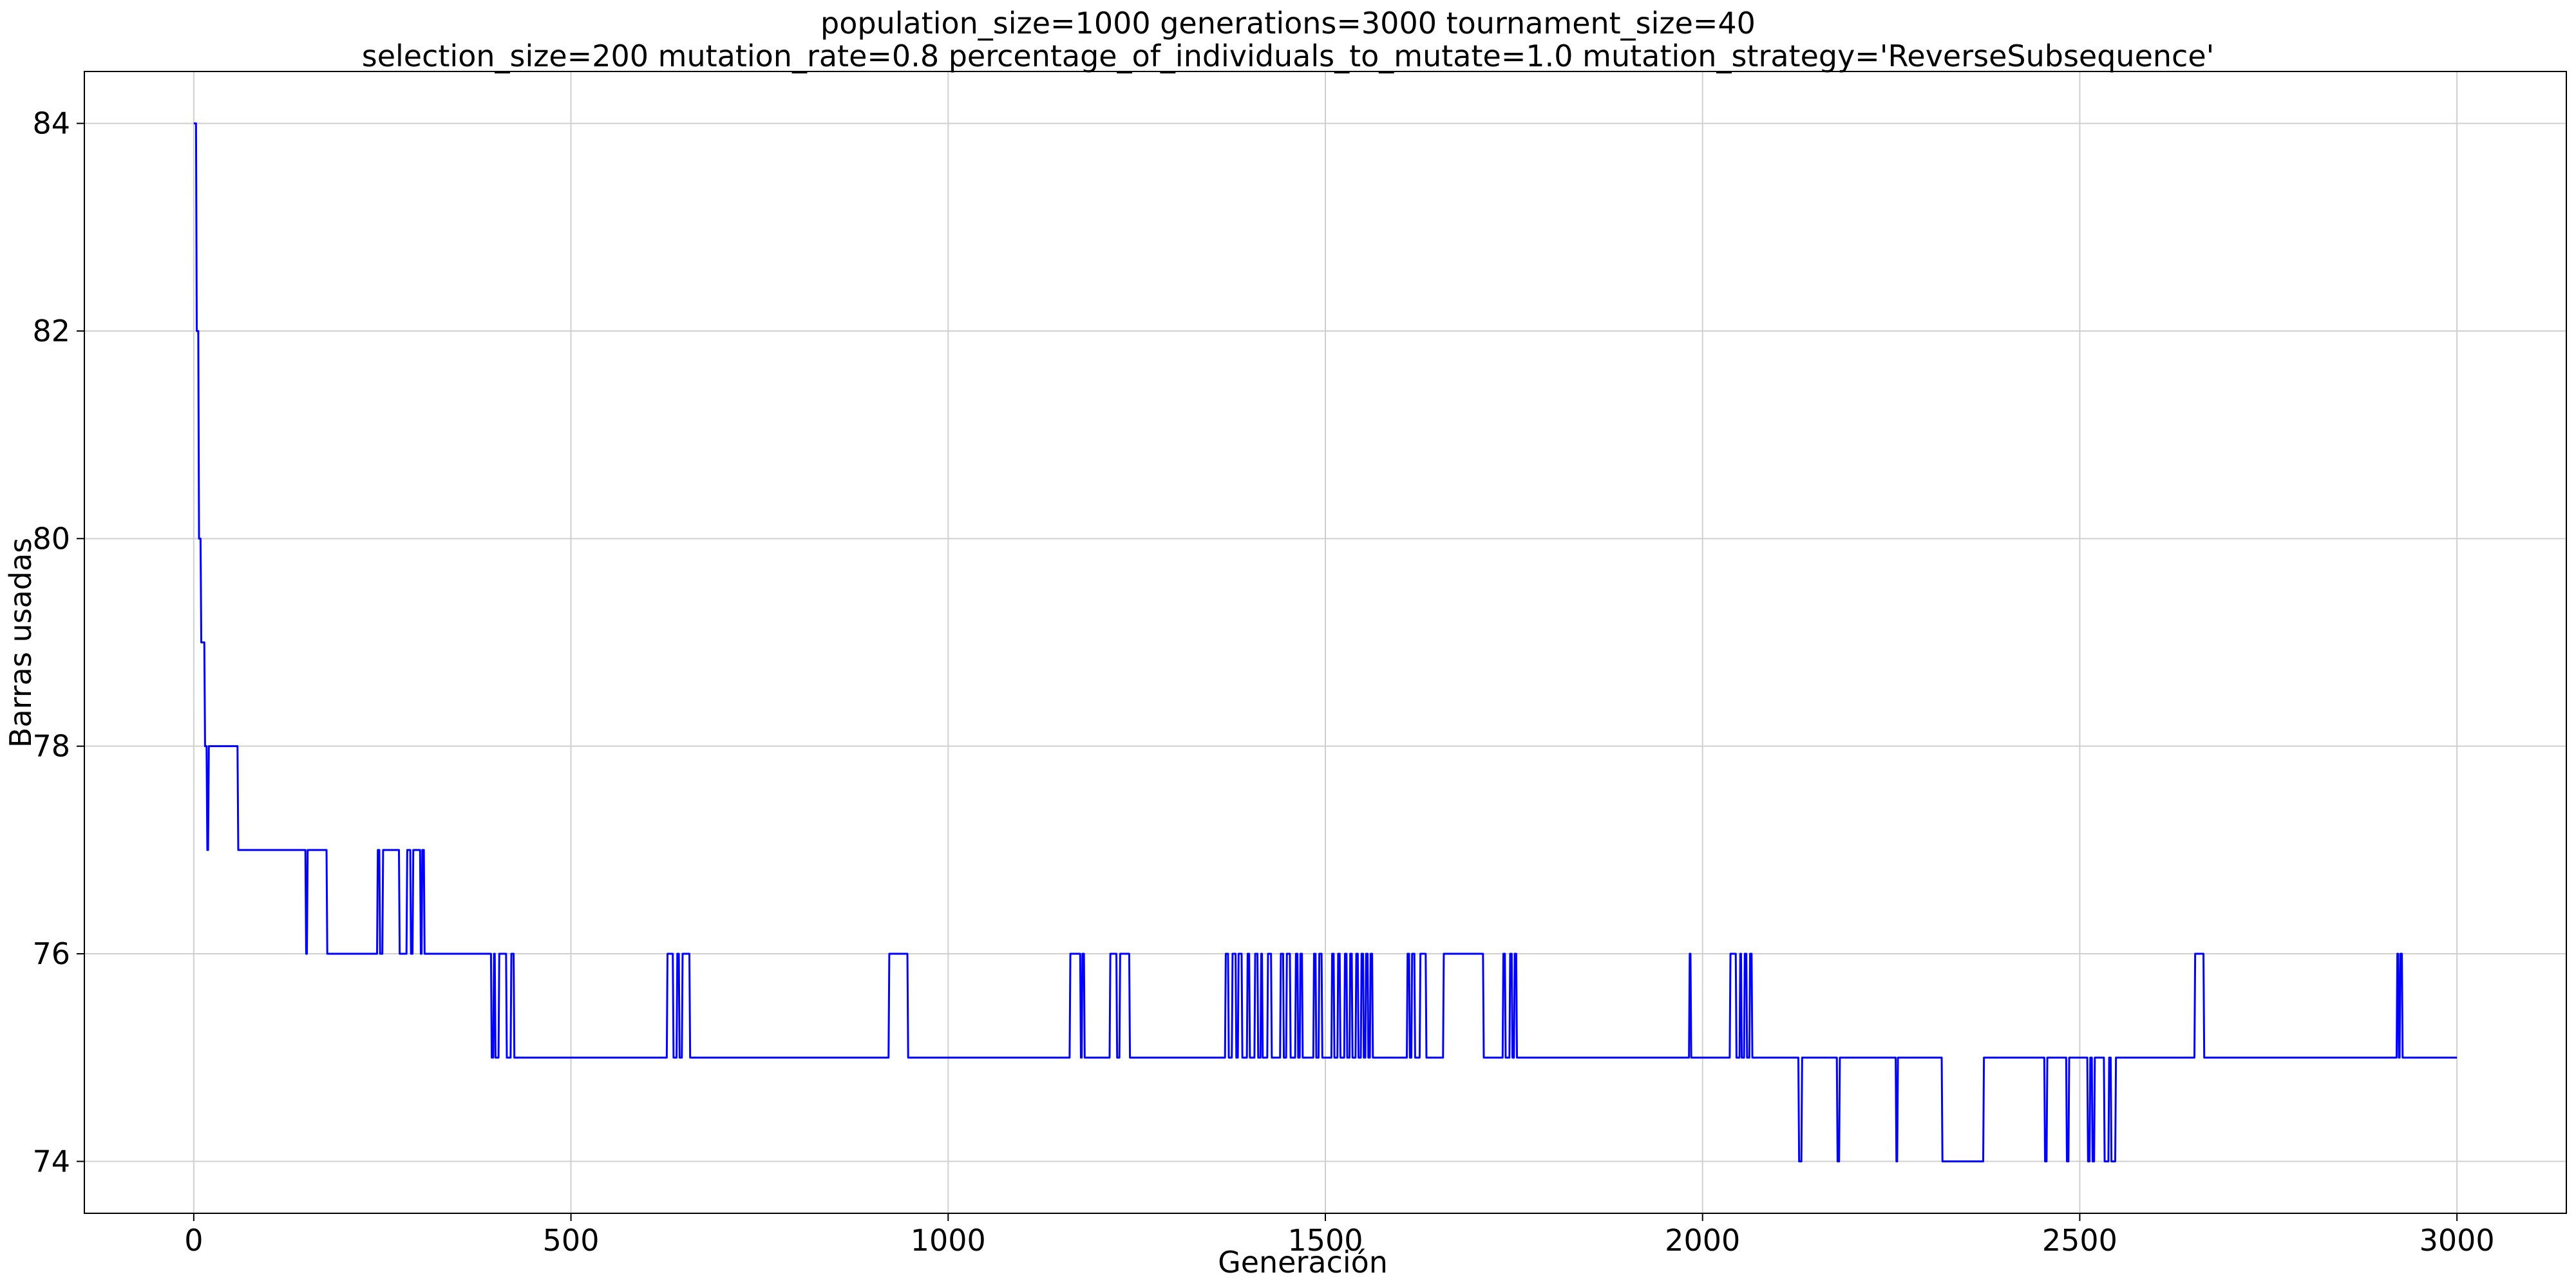  Describe the element at coordinates (2458, 1240) in the screenshot. I see `x-tick-label: 3000` at that location.